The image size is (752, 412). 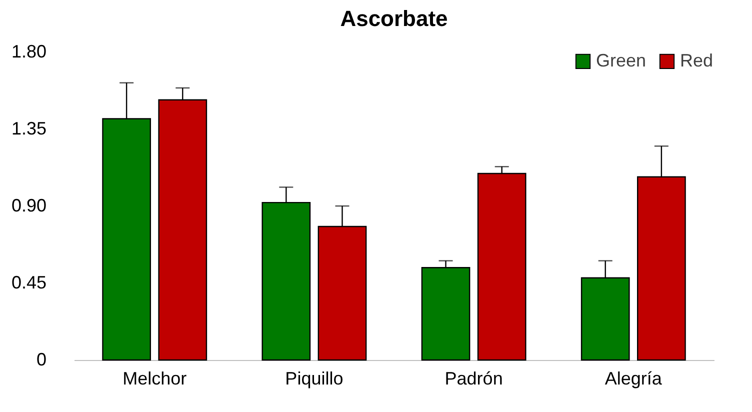 What do you see at coordinates (154, 378) in the screenshot?
I see `x-tick-label: Melchor` at bounding box center [154, 378].